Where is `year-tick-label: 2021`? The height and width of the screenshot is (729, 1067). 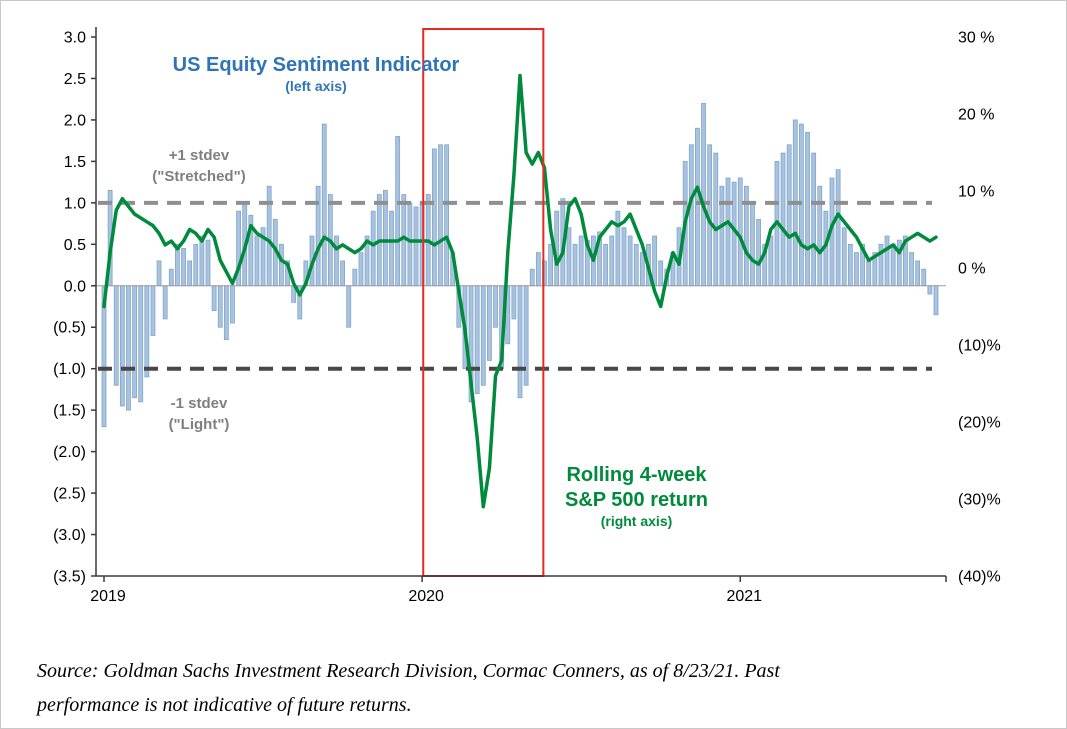
year-tick-label: 2021 is located at coordinates (744, 596).